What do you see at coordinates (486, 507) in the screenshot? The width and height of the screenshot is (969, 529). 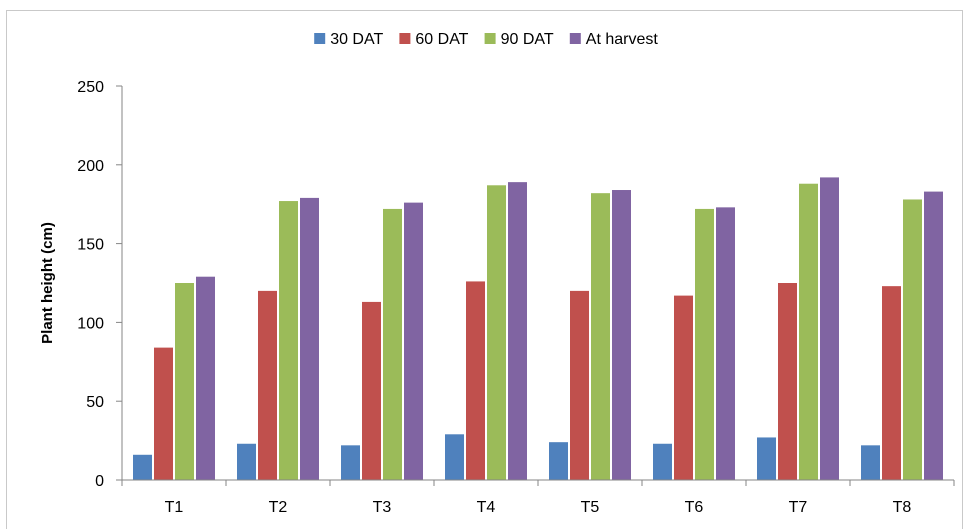 I see `x-tick-label: T4` at bounding box center [486, 507].